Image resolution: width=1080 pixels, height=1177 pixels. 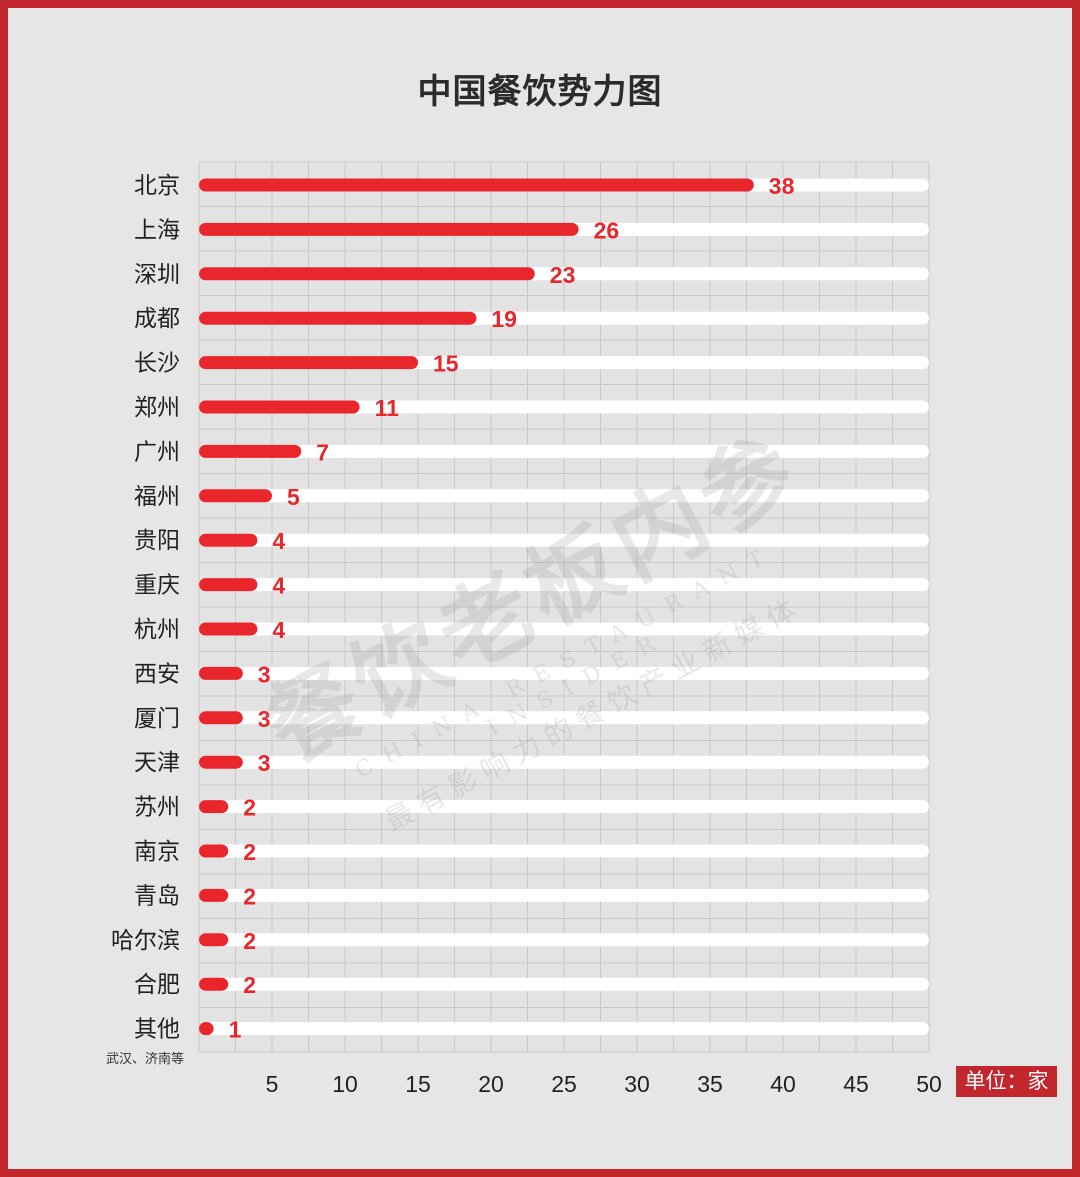 I want to click on data-label: 15, so click(x=446, y=364).